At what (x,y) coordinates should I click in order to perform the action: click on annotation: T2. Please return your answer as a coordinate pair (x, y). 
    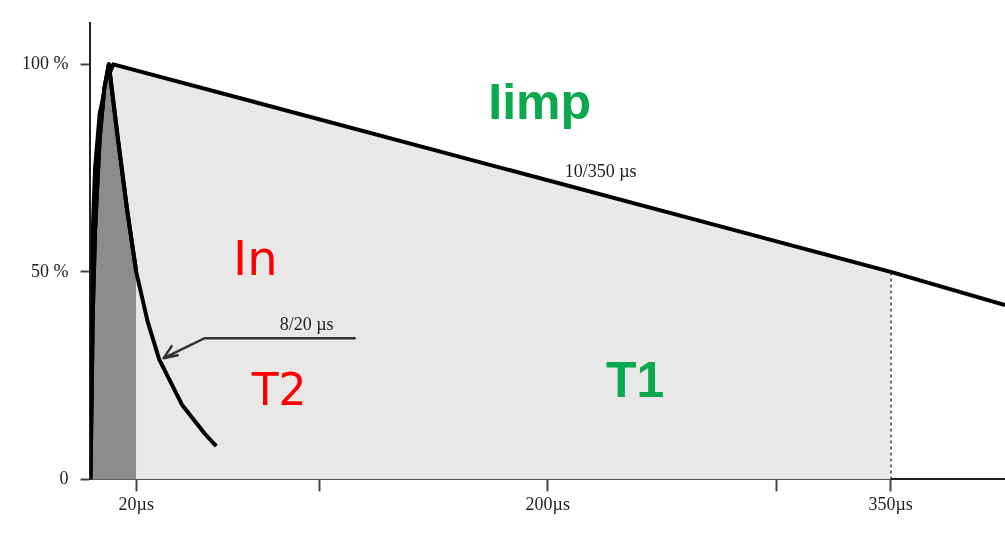
    Looking at the image, I should click on (278, 390).